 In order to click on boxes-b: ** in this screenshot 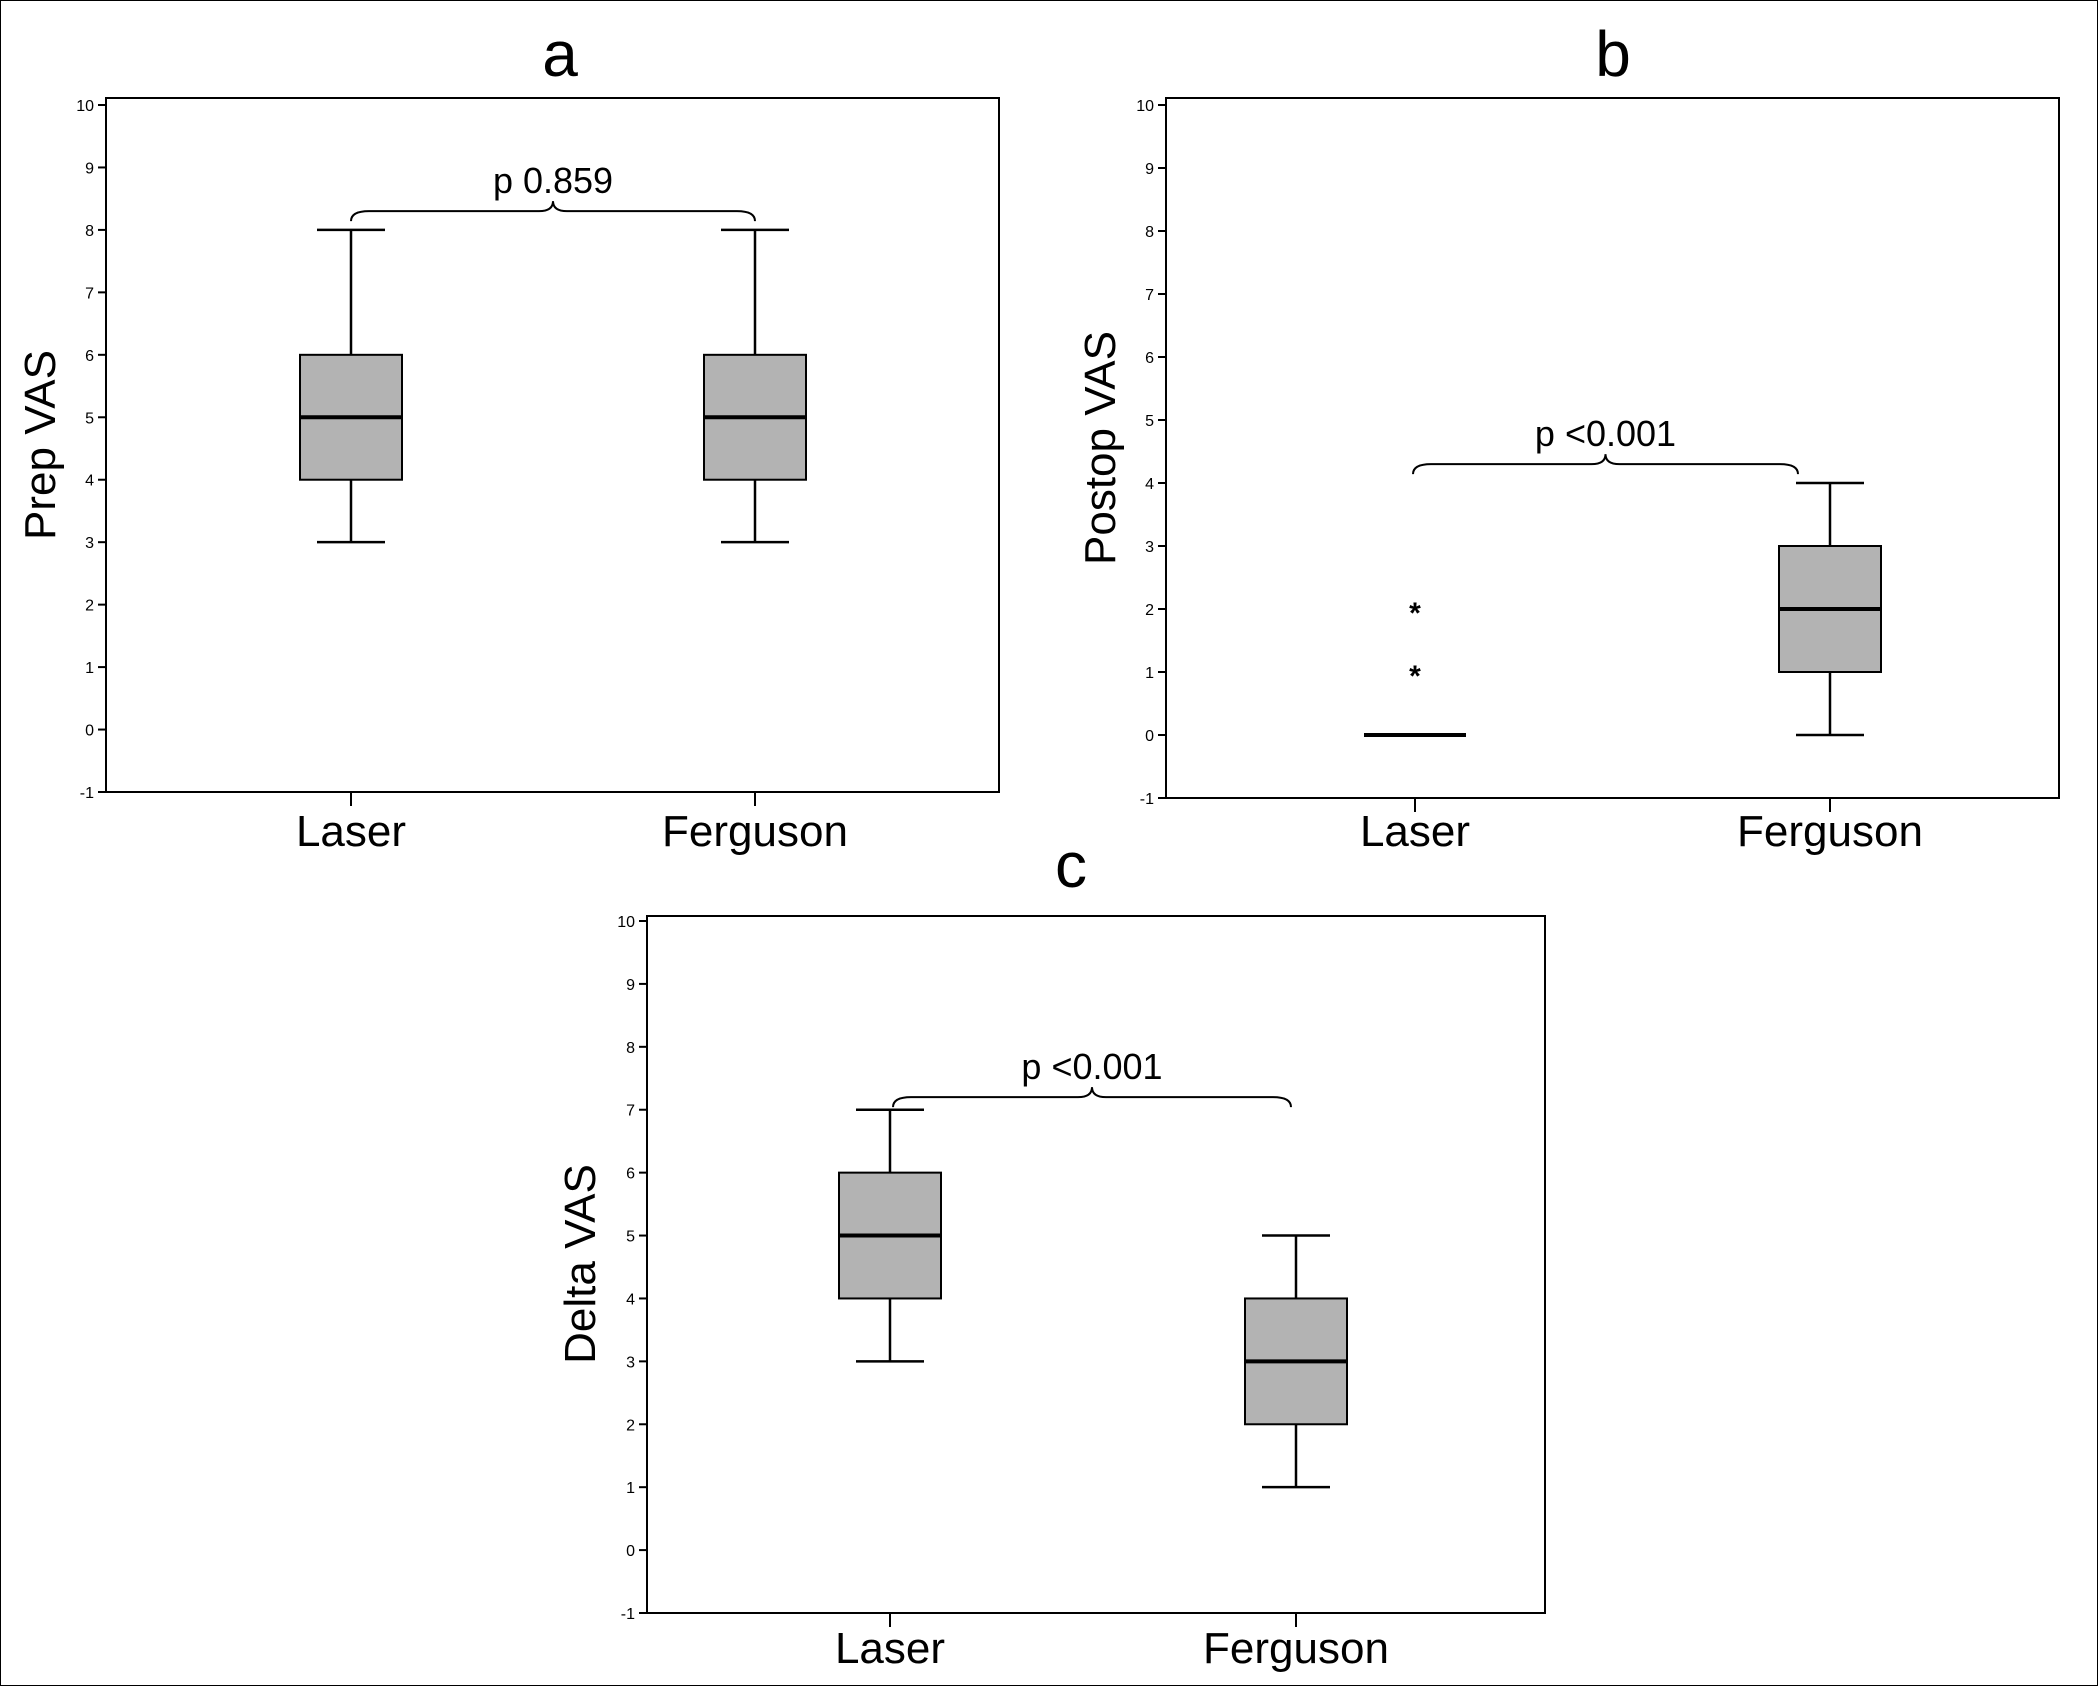, I will do `click(1623, 609)`.